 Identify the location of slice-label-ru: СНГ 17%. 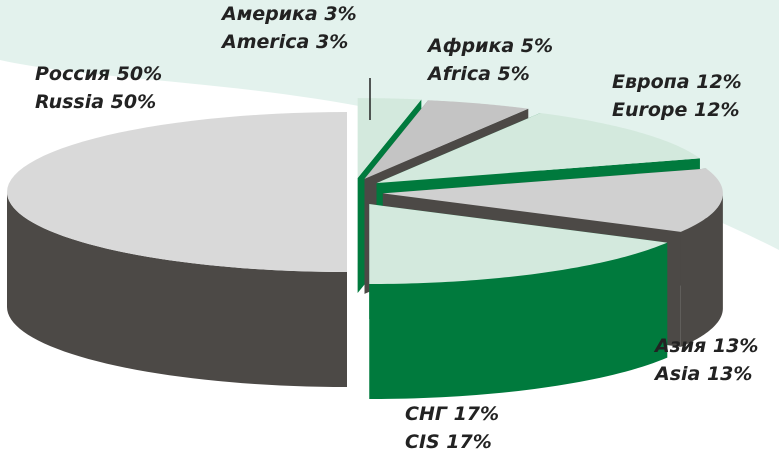
(452, 414).